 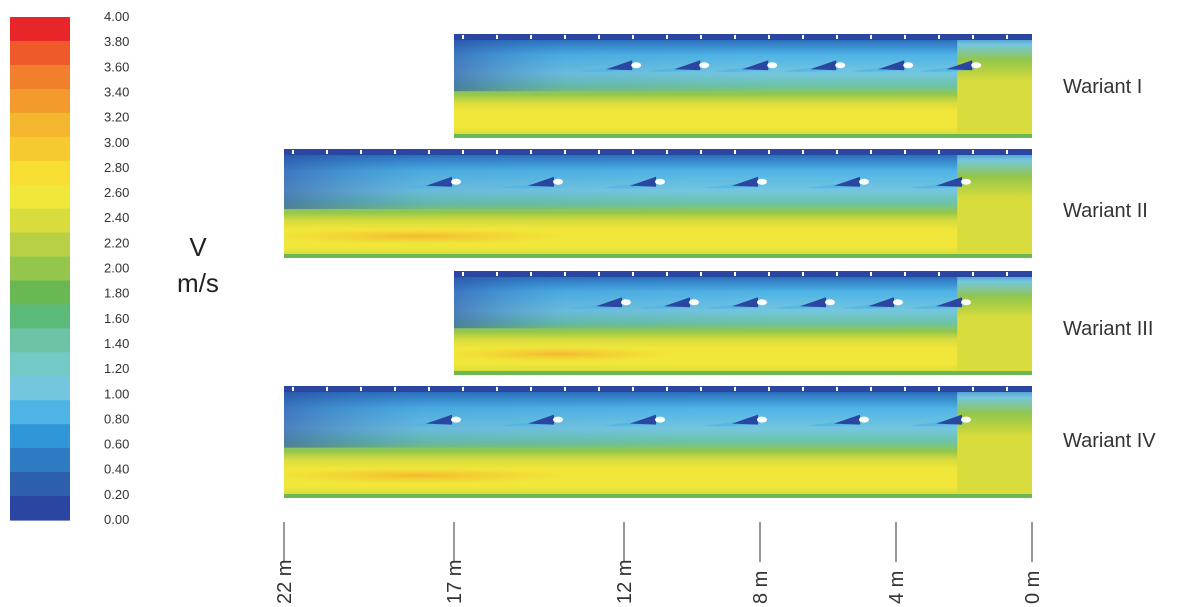 What do you see at coordinates (198, 247) in the screenshot?
I see `quantity-label: V` at bounding box center [198, 247].